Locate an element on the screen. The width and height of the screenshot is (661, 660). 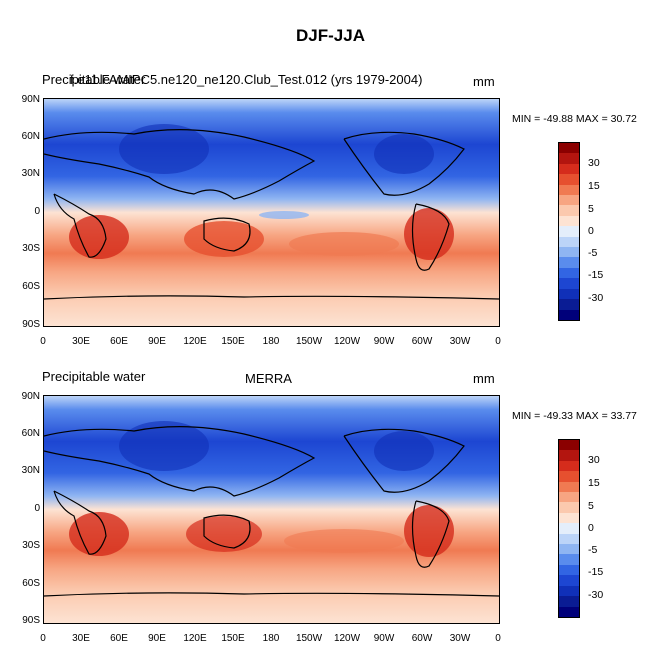
panel1-lon-label: 90W is located at coordinates (384, 341).